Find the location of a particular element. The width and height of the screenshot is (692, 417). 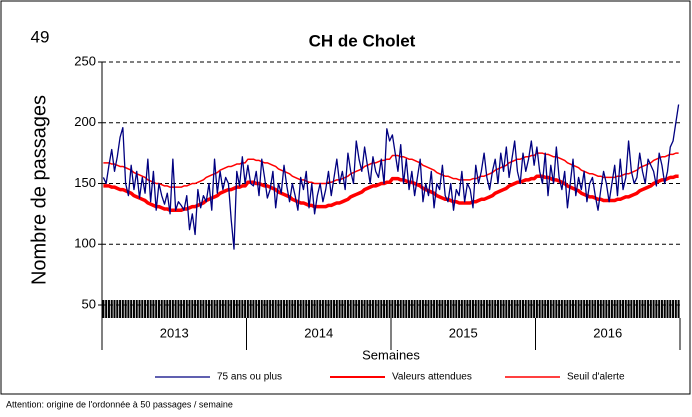

y-tick-label: 150 is located at coordinates (85, 182).